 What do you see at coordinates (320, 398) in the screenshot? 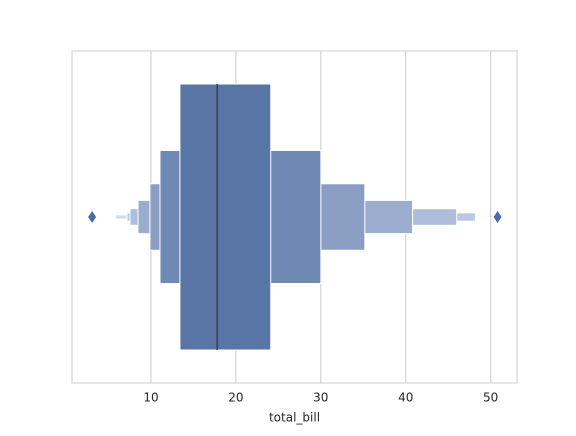
I see `x-tick-label: 30` at bounding box center [320, 398].